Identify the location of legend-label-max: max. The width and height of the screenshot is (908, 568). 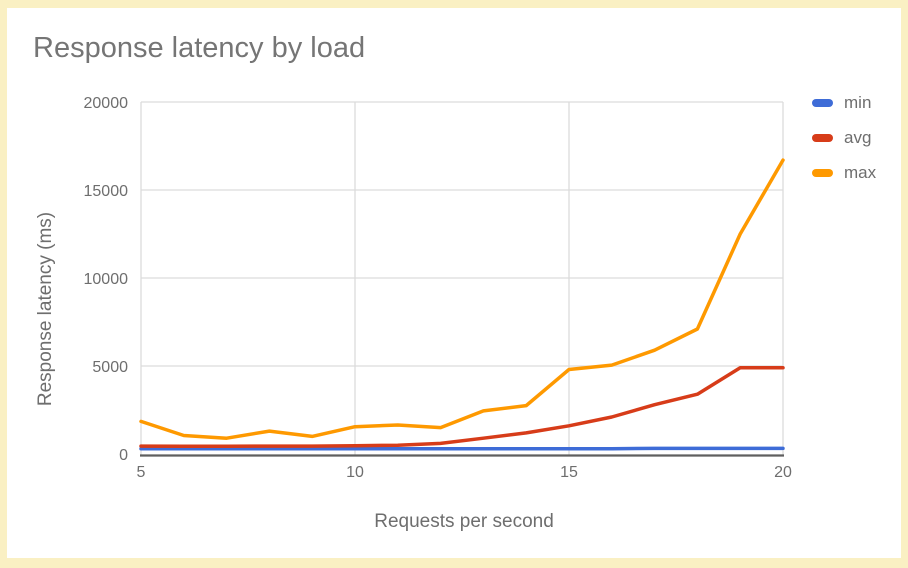
(860, 172).